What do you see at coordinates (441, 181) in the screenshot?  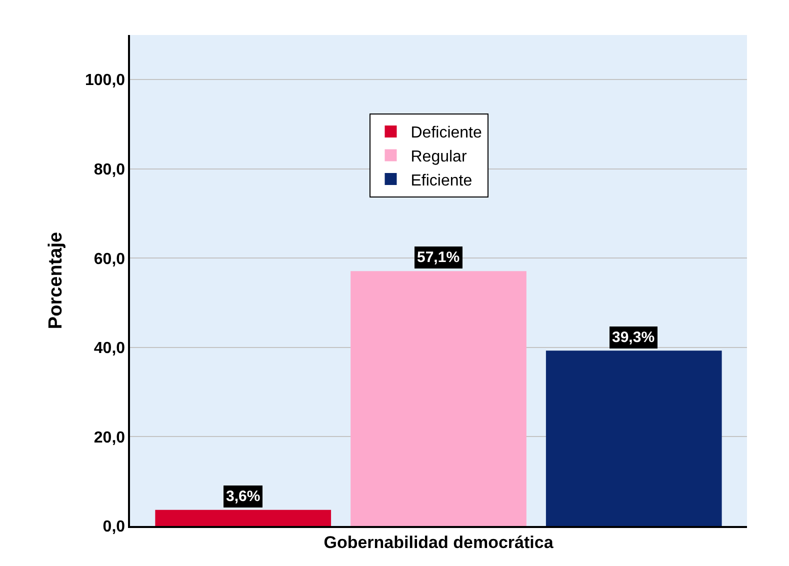 I see `legend-label: Eficiente` at bounding box center [441, 181].